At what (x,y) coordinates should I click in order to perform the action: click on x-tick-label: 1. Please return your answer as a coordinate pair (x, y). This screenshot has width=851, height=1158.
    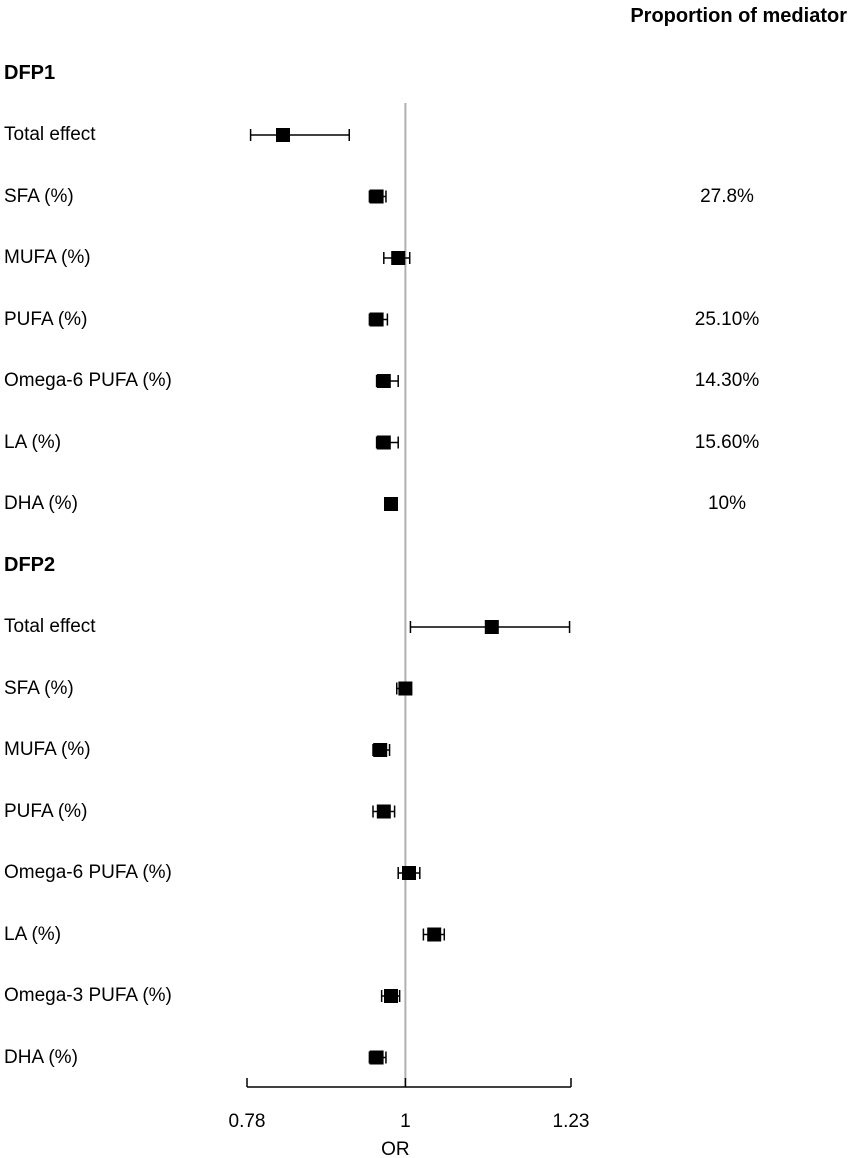
    Looking at the image, I should click on (405, 1121).